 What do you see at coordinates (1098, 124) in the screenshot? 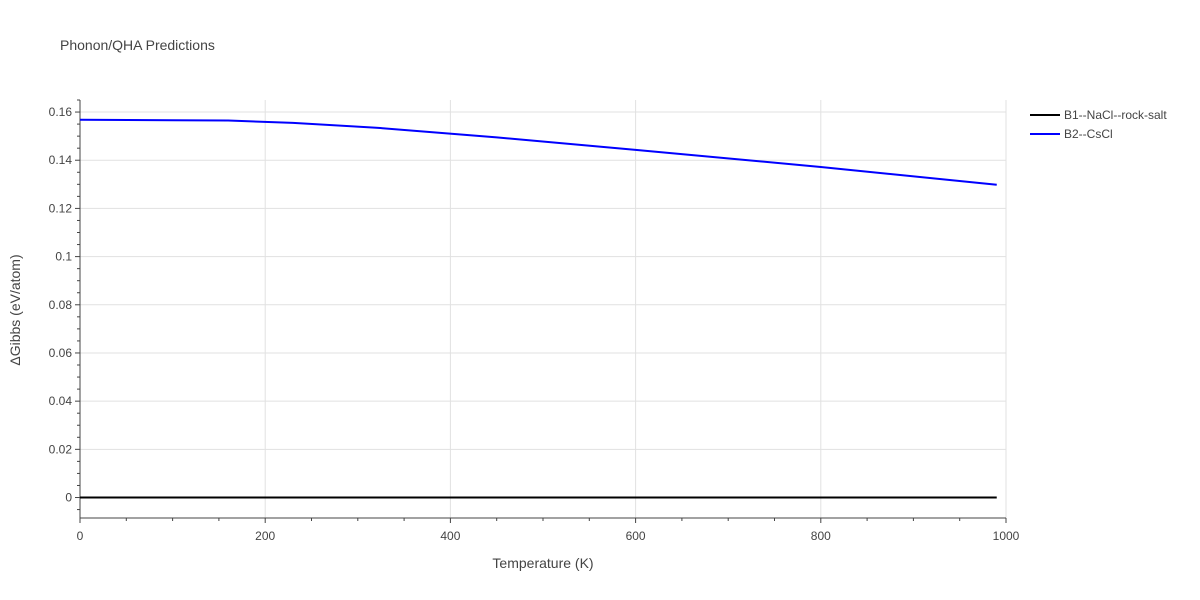
I see `legend: B1--NaCl--rock-salt B2--CsCl` at bounding box center [1098, 124].